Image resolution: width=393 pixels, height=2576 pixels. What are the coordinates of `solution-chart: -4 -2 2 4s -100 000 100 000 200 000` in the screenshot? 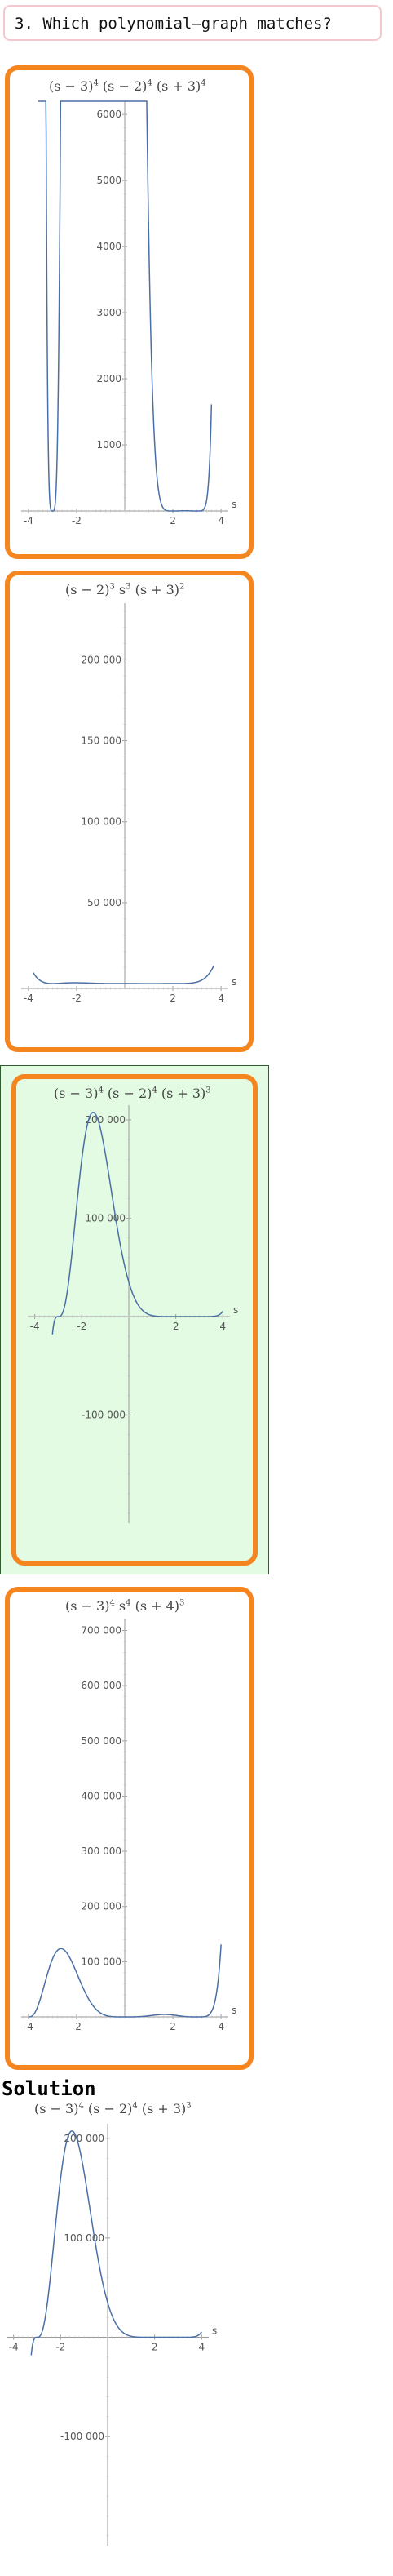 It's located at (112, 2335).